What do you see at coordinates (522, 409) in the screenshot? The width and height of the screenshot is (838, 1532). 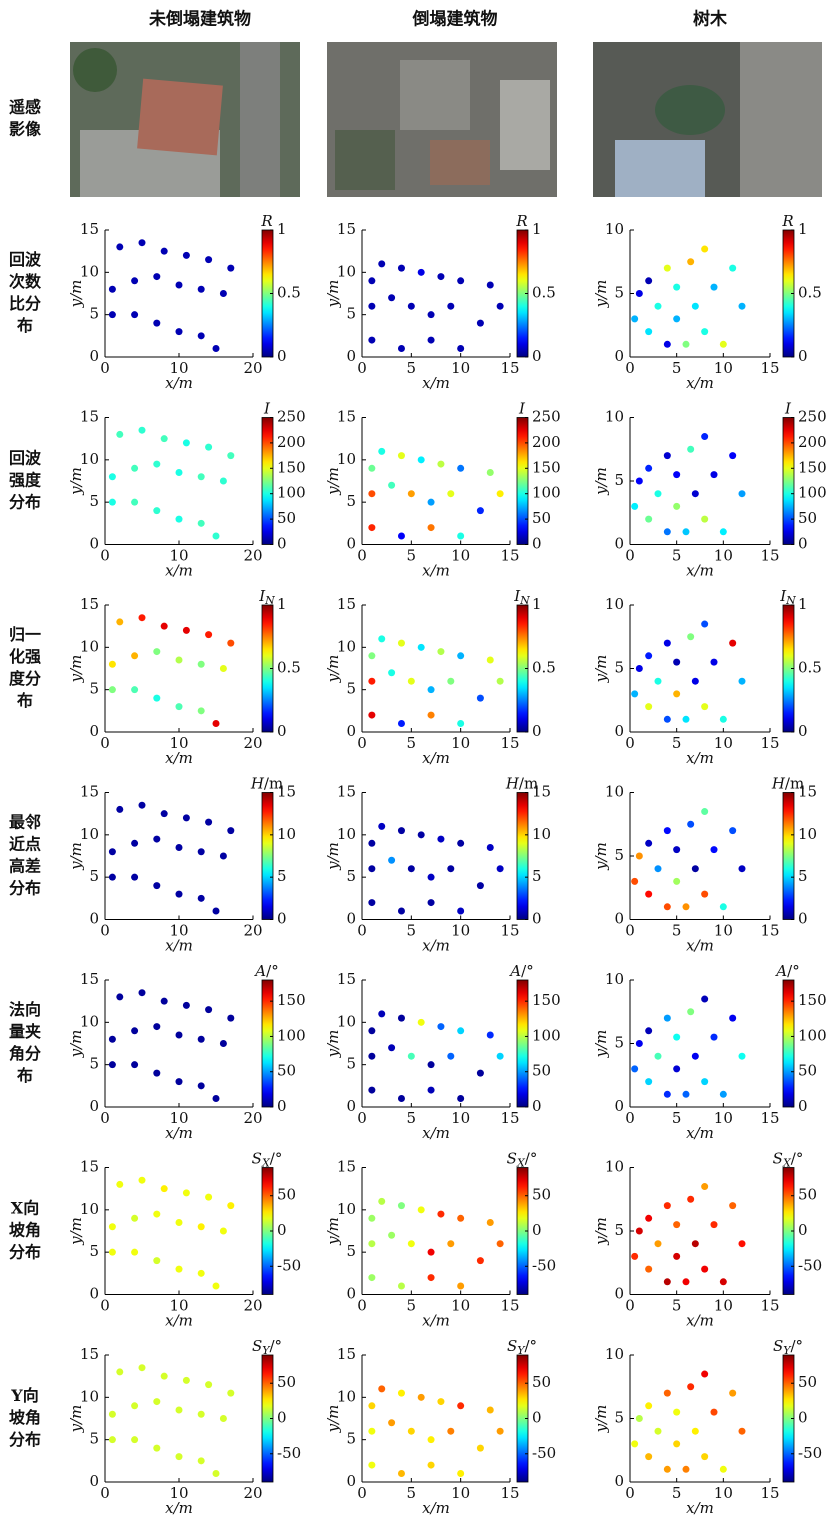 I see `colorbar-label: I` at bounding box center [522, 409].